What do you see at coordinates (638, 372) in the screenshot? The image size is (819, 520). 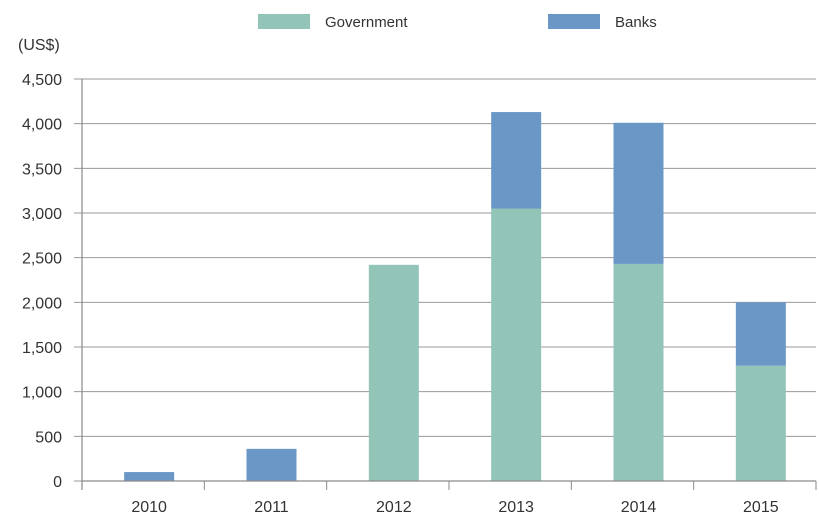 I see `bar-government-2014` at bounding box center [638, 372].